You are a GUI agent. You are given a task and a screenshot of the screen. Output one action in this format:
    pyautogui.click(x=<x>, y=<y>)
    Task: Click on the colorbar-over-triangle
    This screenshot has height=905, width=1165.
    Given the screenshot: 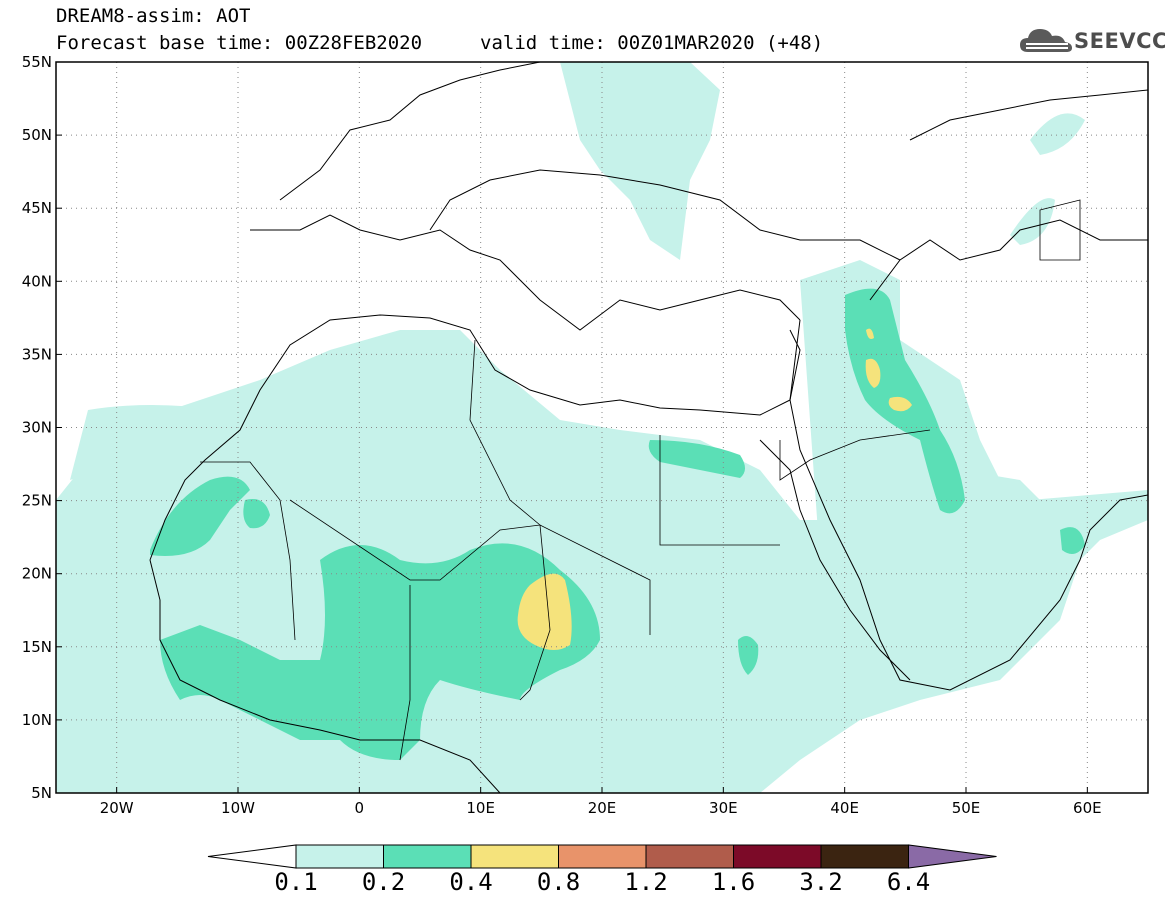 What is the action you would take?
    pyautogui.click(x=952, y=856)
    